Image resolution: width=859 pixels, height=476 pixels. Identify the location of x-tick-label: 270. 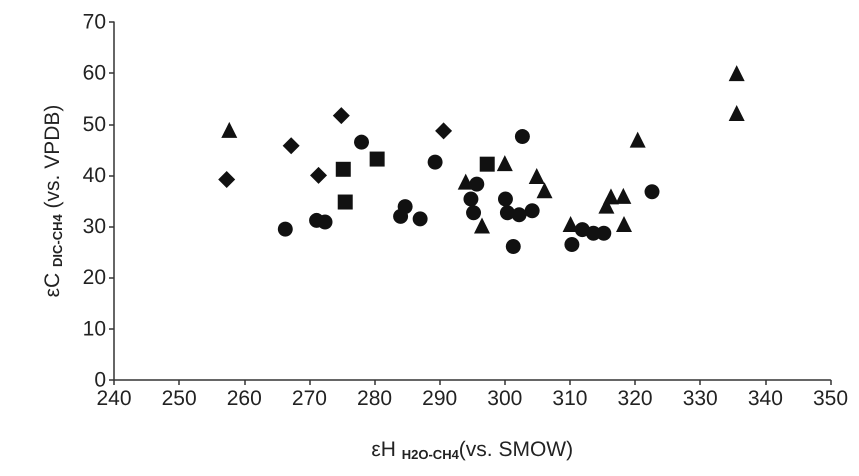
(309, 398).